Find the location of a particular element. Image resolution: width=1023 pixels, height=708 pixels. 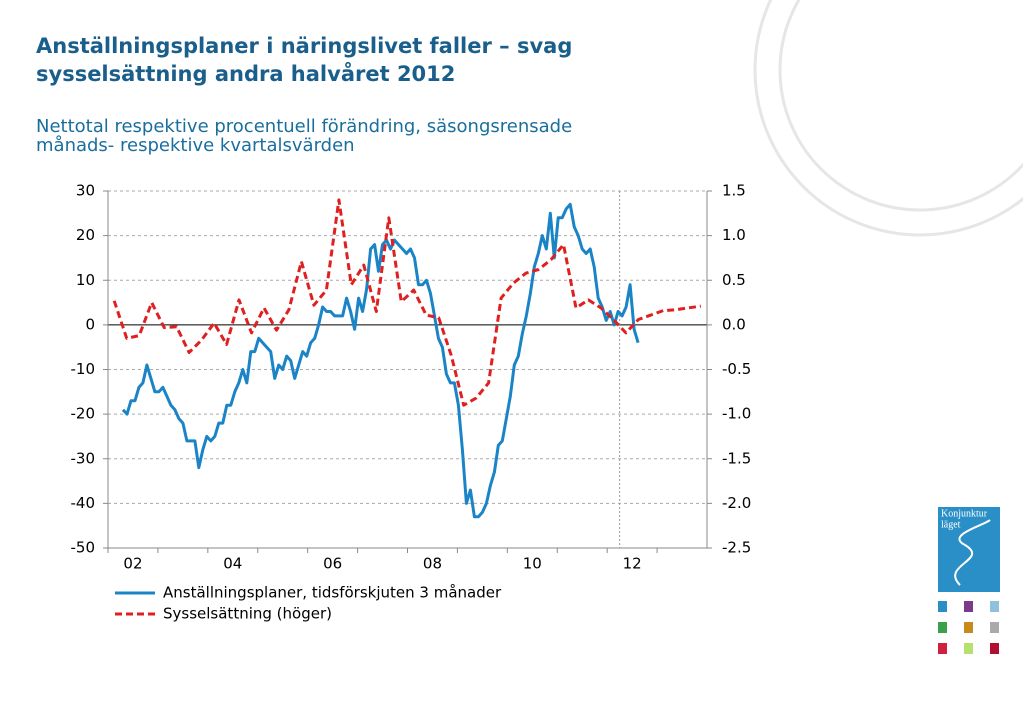

x-tick-label: 10 is located at coordinates (532, 564).